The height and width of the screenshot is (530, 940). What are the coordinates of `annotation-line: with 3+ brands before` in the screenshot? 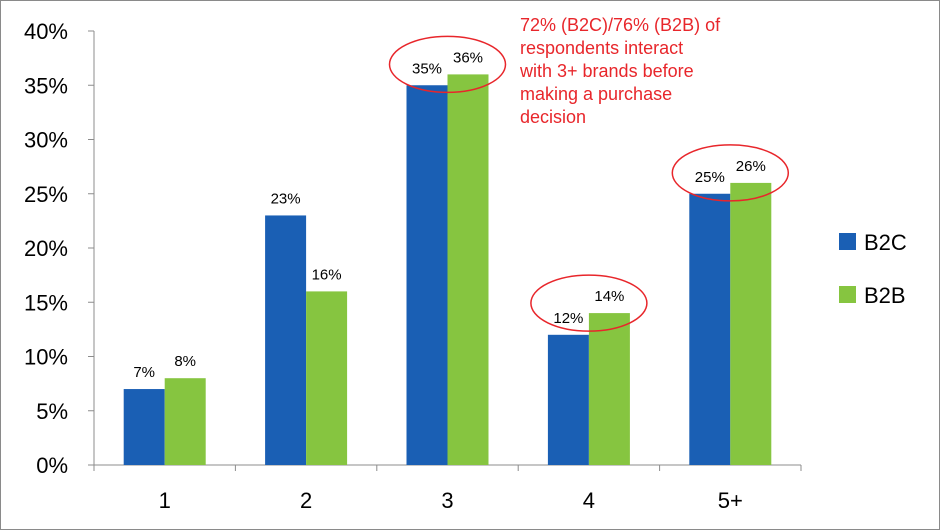 It's located at (607, 71).